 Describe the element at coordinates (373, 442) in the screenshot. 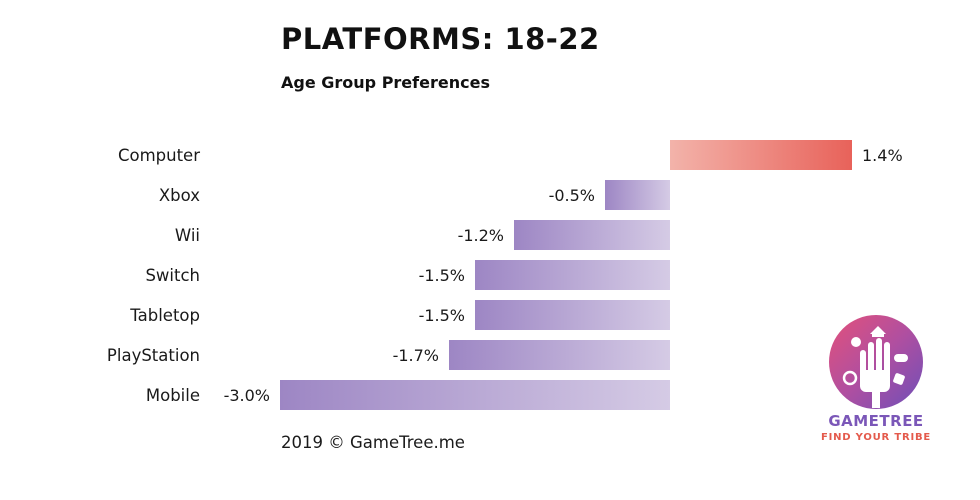

I see `copyright-footer: 2019 © GameTree.me` at that location.